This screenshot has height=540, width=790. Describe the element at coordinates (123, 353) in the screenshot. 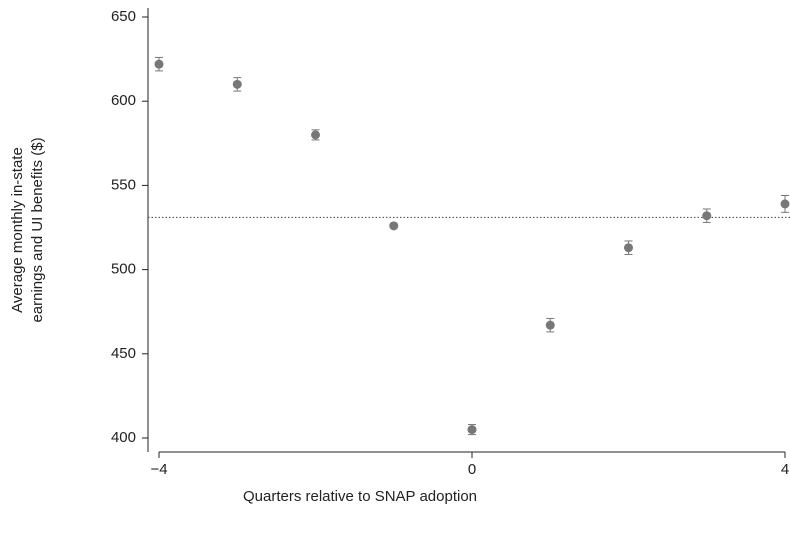

I see `y-tick-label: 450` at that location.